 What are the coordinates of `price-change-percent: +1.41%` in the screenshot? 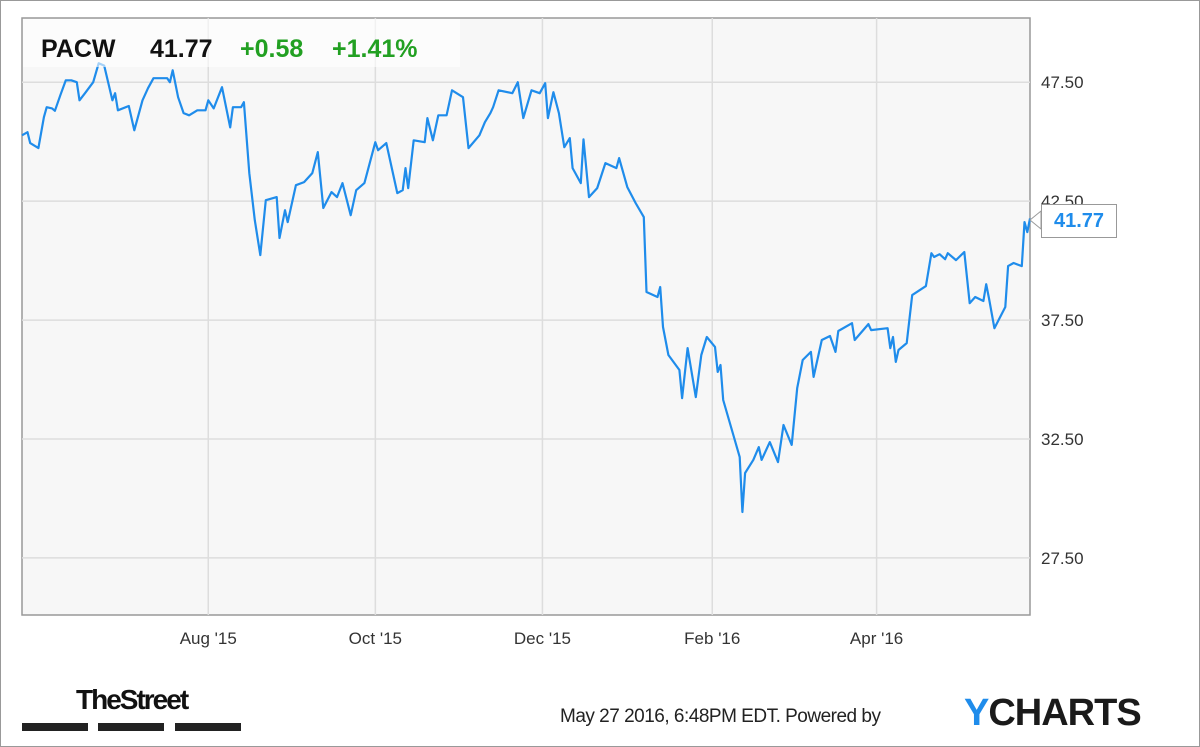 It's located at (375, 49).